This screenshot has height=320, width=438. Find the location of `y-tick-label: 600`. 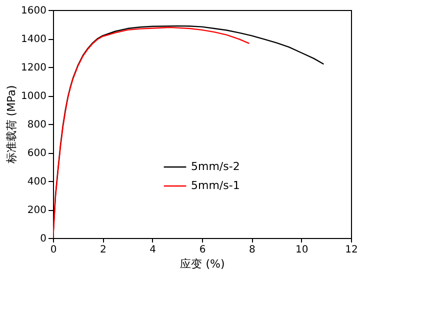

y-tick-label: 600 is located at coordinates (36, 153).